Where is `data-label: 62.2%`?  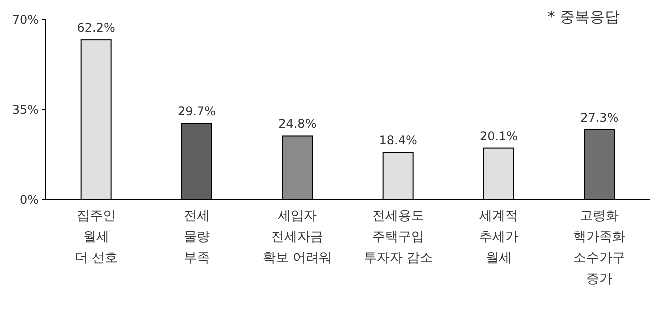
data-label: 62.2% is located at coordinates (96, 28).